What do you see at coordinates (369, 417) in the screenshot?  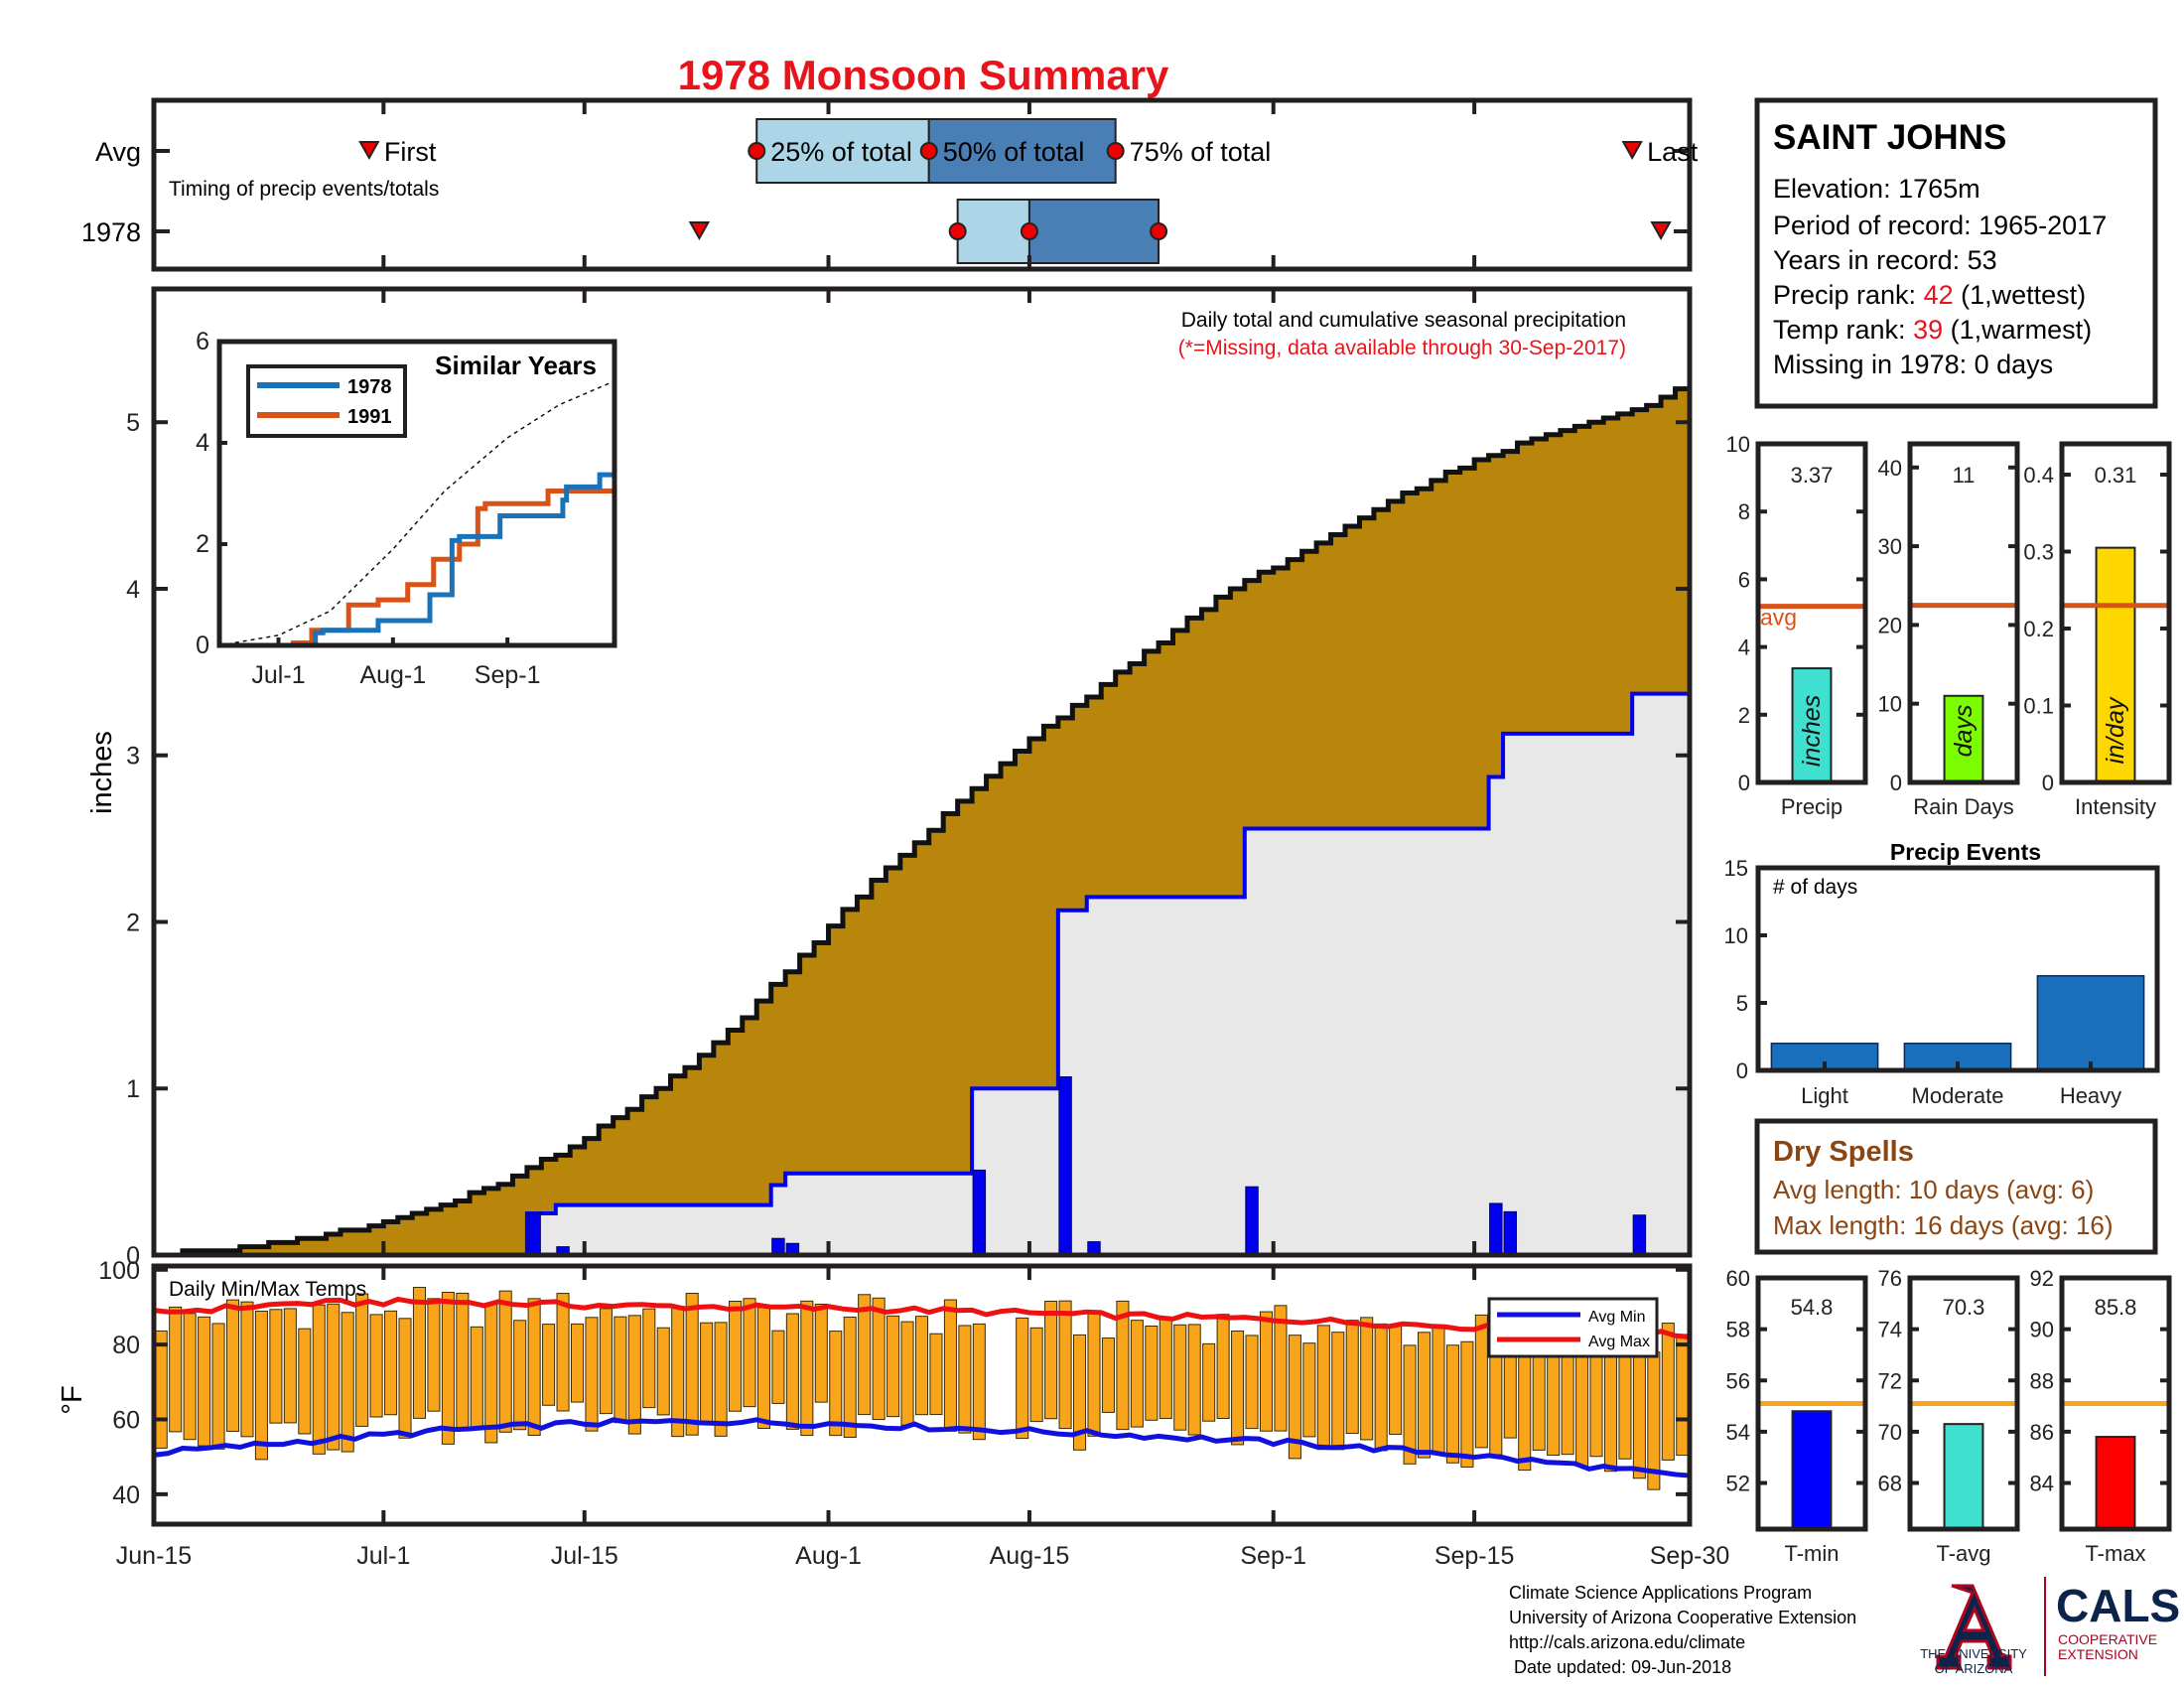 I see `legend-label-1991: 1991` at bounding box center [369, 417].